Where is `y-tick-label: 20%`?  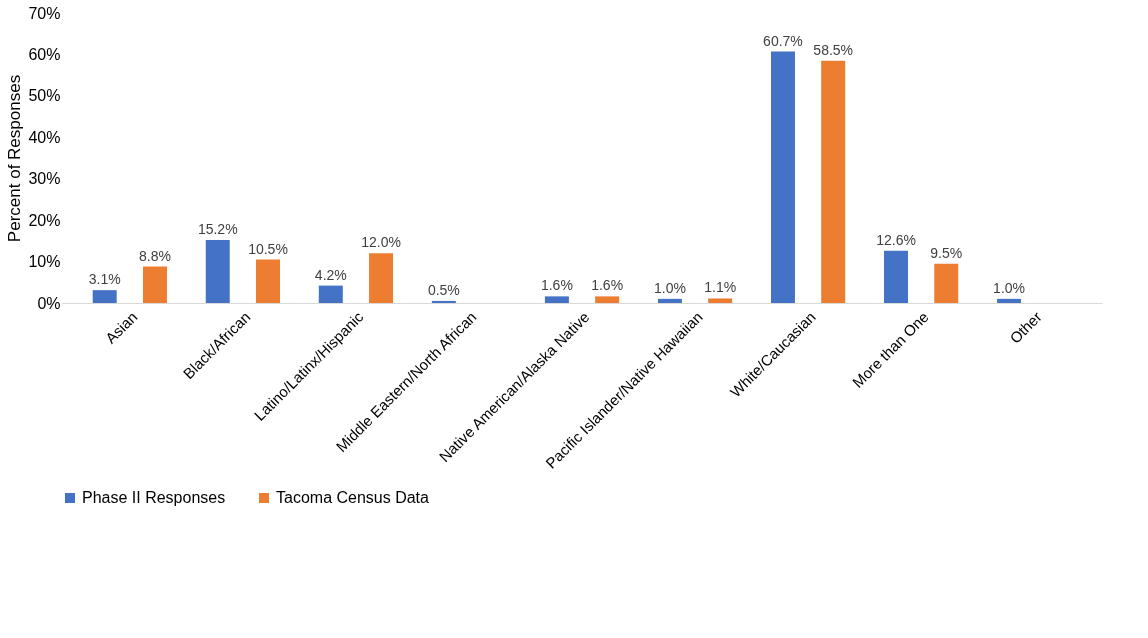
y-tick-label: 20% is located at coordinates (44, 220).